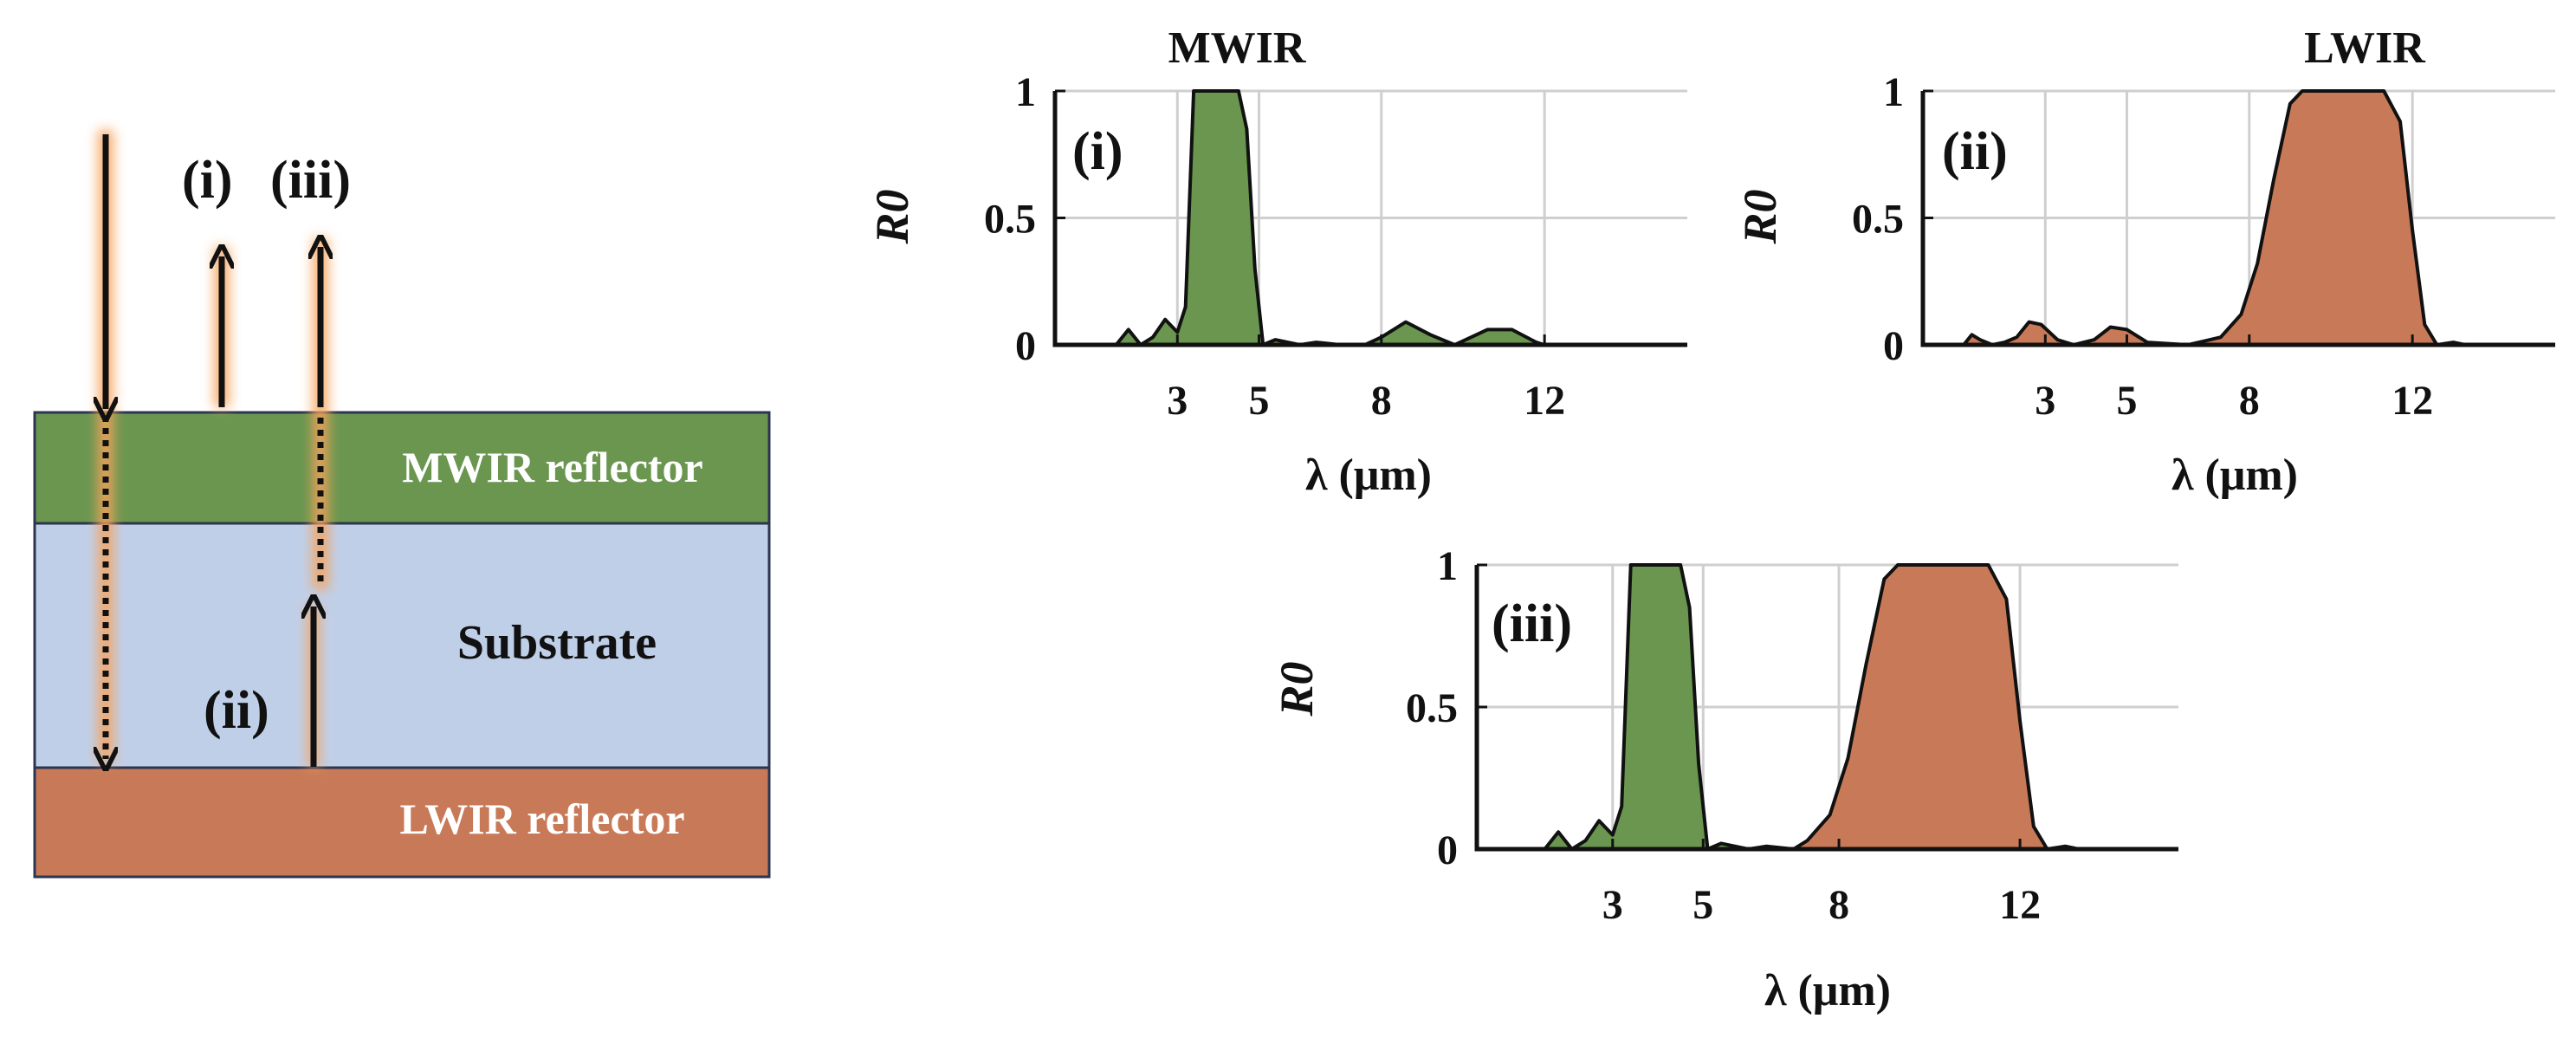 The image size is (2576, 1038). What do you see at coordinates (1097, 151) in the screenshot?
I see `panel-label: (i)` at bounding box center [1097, 151].